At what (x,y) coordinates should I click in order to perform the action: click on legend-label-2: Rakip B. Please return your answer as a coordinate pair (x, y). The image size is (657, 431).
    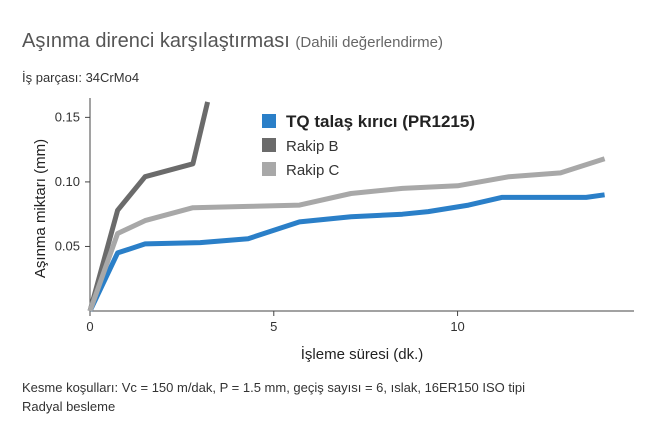
    Looking at the image, I should click on (312, 146).